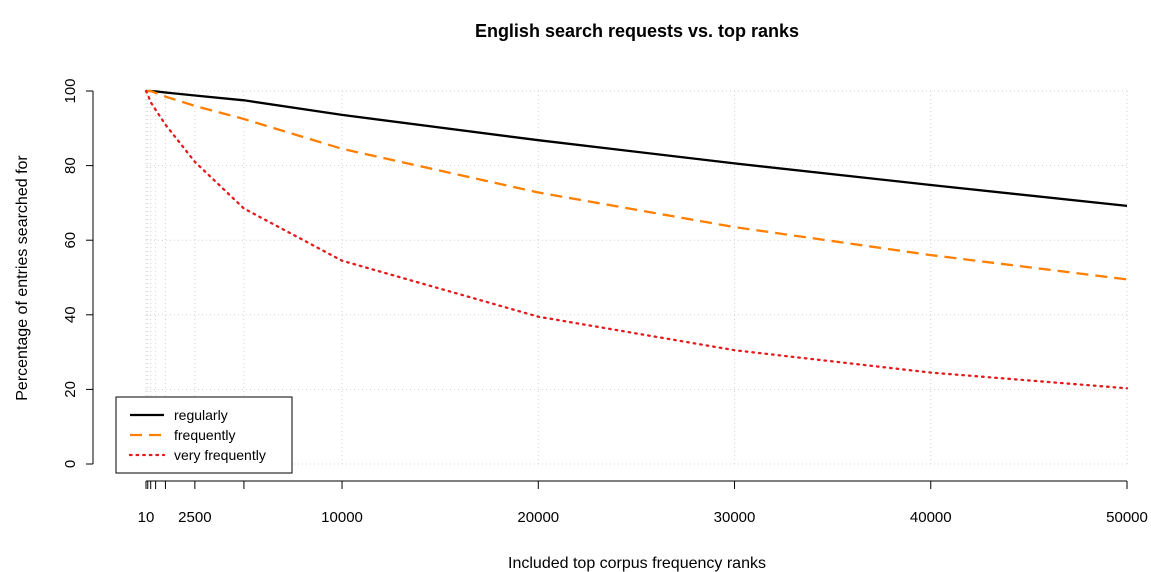 The height and width of the screenshot is (572, 1151). I want to click on legend-label: very frequently, so click(220, 455).